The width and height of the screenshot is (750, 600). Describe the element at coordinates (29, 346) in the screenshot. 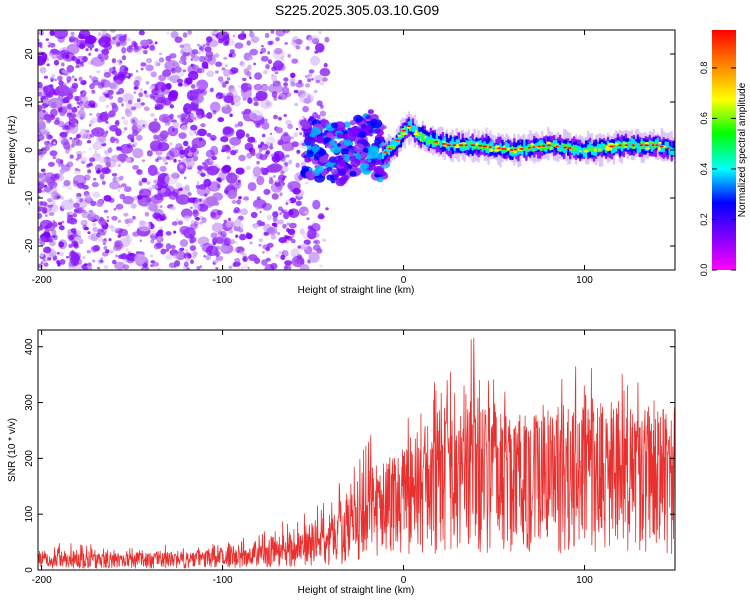

I see `y-tick-label: 400` at that location.